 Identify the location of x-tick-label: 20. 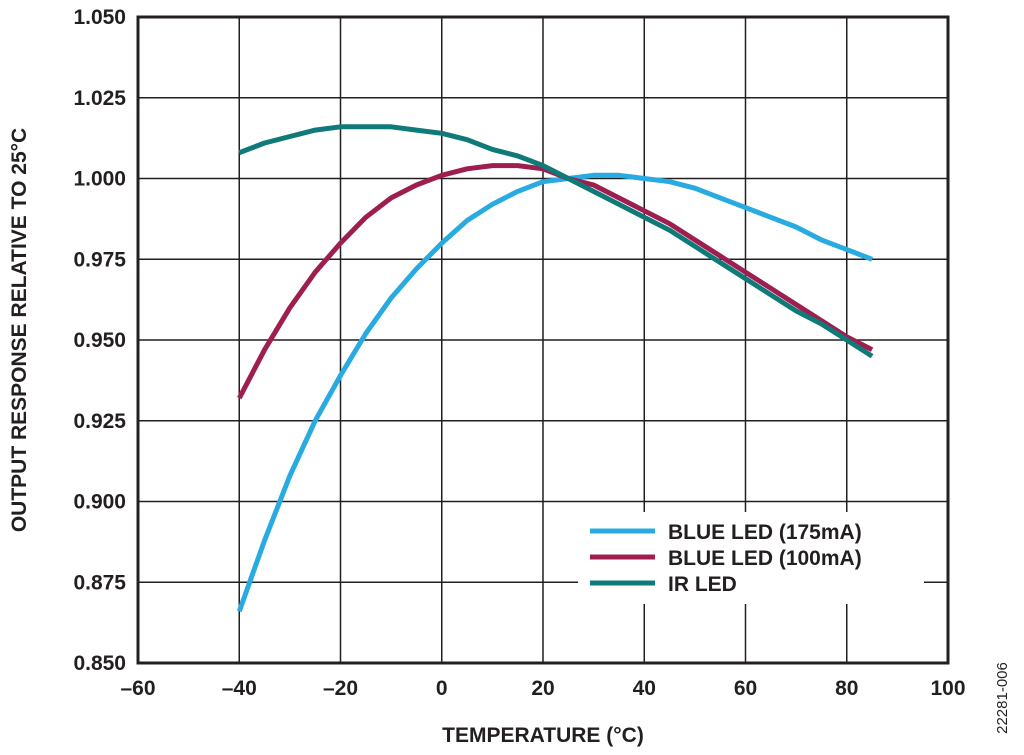
(542, 688).